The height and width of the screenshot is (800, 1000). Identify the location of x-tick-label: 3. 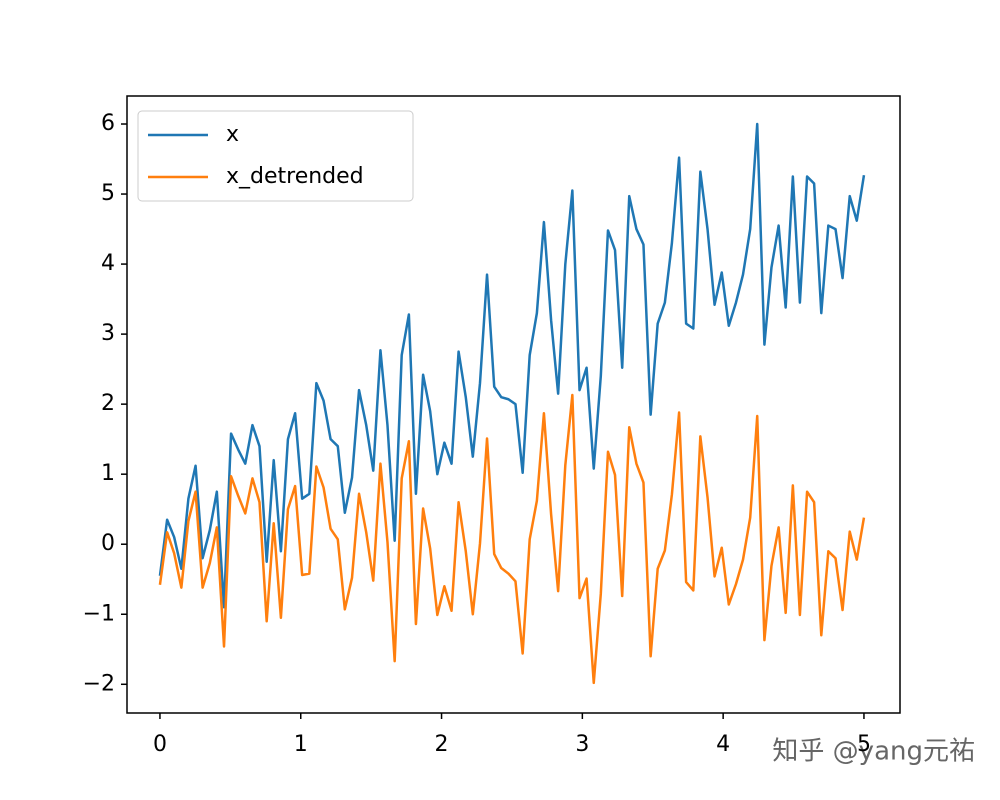
(582, 744).